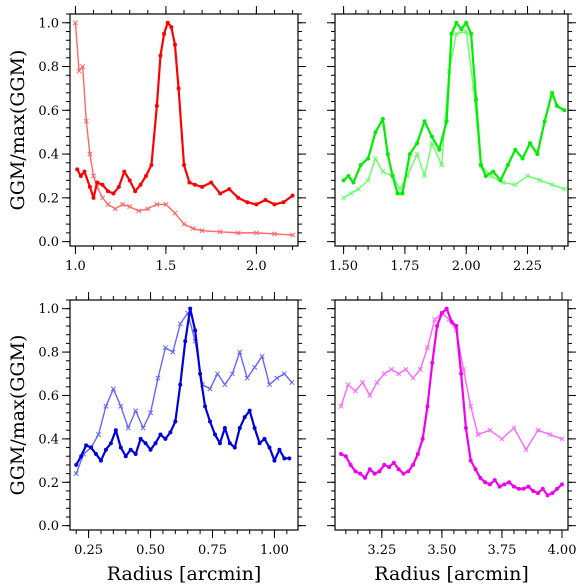  Describe the element at coordinates (18, 130) in the screenshot. I see `y-axis-label: GGM/max(GGM)` at that location.